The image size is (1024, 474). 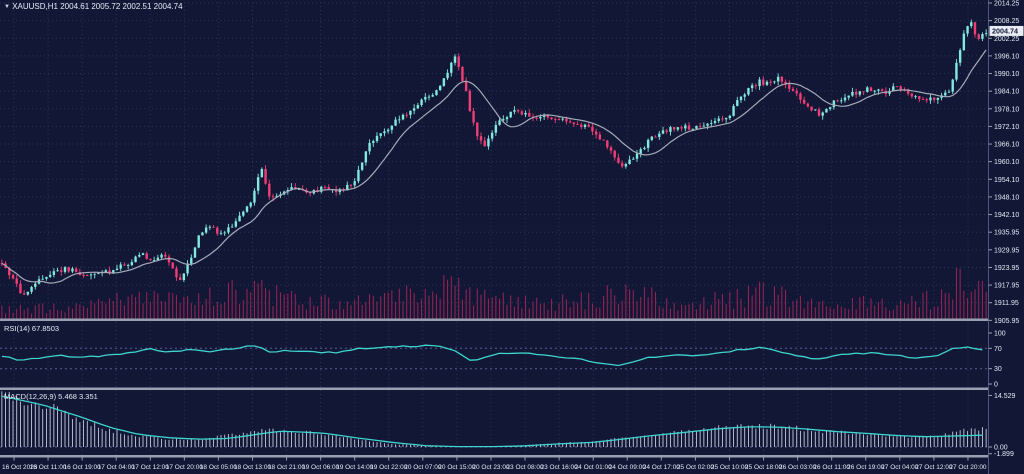 What do you see at coordinates (764, 467) in the screenshot?
I see `time-axis-label: 25 Oct 18:00` at bounding box center [764, 467].